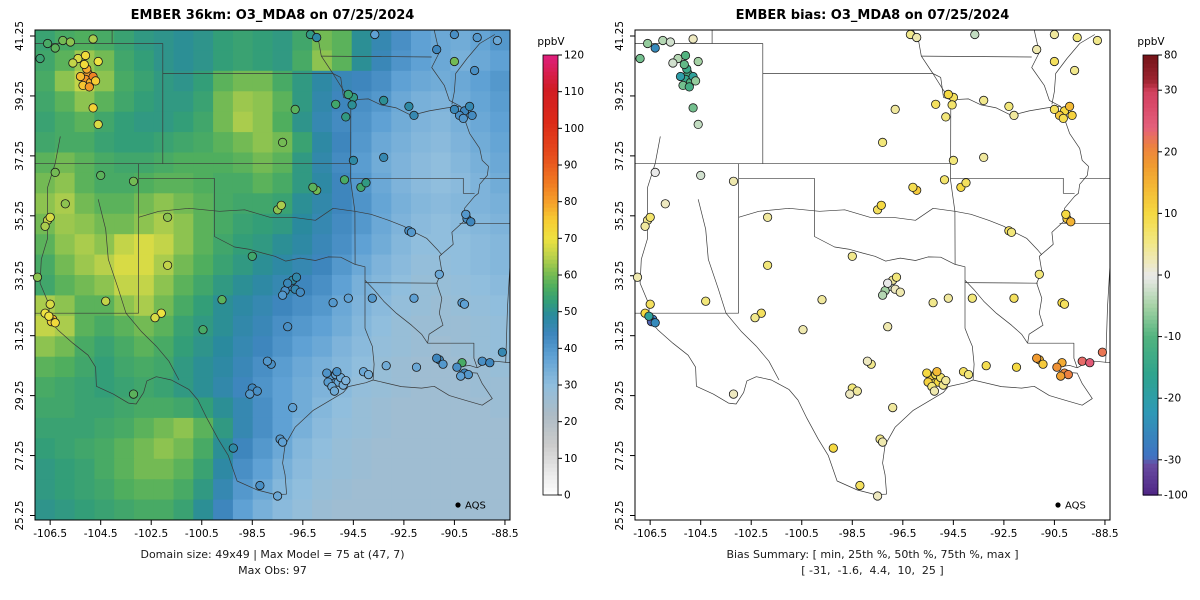  What do you see at coordinates (1172, 337) in the screenshot?
I see `svg-text: -10` at bounding box center [1172, 337].